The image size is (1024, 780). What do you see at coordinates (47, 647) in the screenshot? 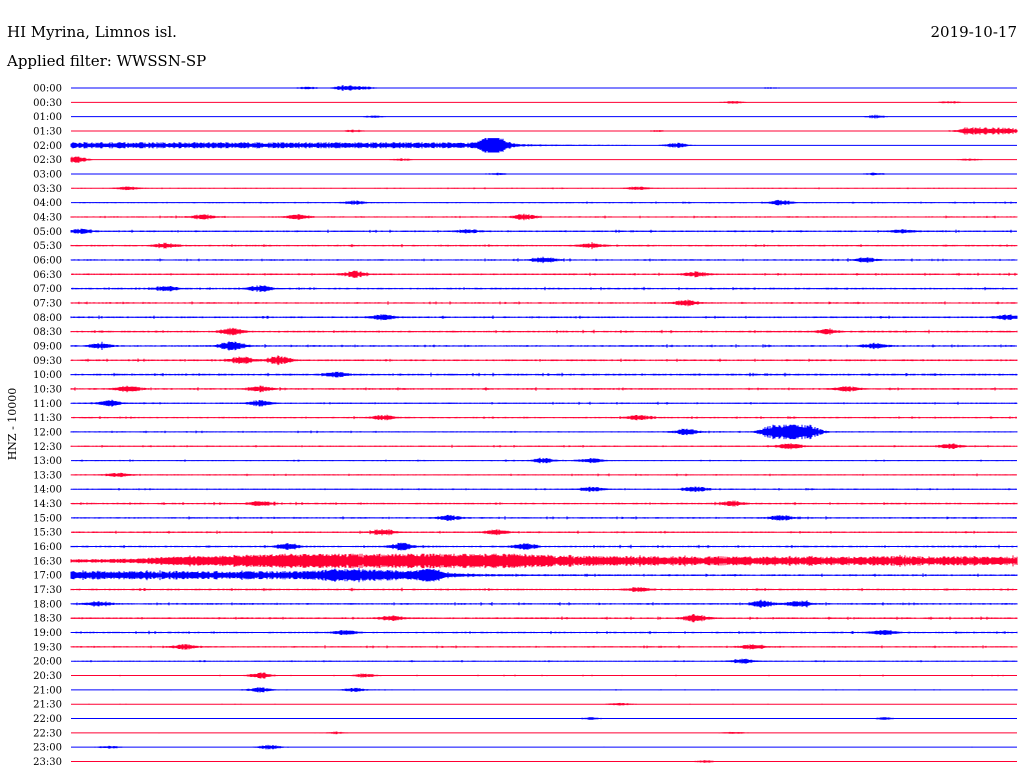
I see `time-label: 19:30` at bounding box center [47, 647].